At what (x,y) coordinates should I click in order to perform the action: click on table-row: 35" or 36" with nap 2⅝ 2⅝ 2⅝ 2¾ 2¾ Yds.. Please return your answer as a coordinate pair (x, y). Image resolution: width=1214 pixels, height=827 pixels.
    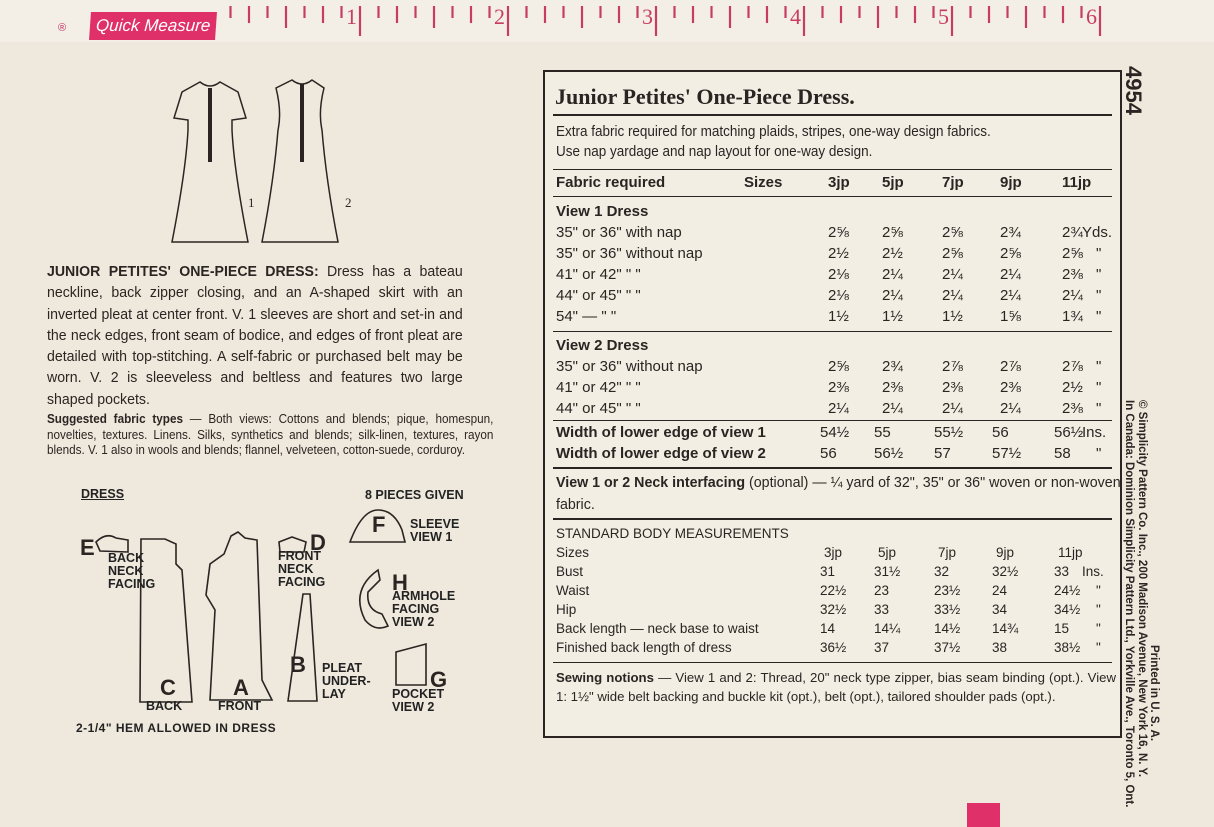
    Looking at the image, I should click on (834, 234).